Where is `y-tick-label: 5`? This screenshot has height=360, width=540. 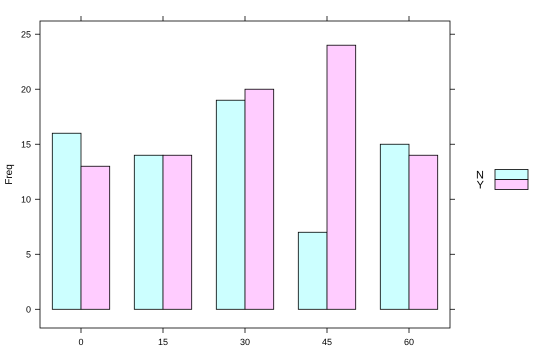
y-tick-label: 5 is located at coordinates (28, 254).